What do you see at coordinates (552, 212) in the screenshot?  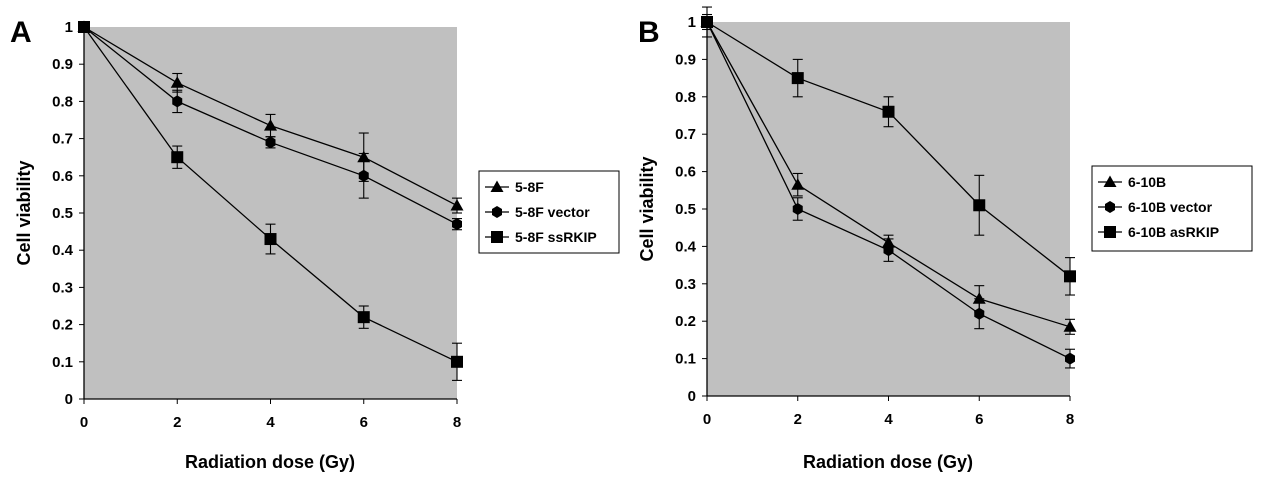 I see `legend-label: 5-8F vector` at bounding box center [552, 212].